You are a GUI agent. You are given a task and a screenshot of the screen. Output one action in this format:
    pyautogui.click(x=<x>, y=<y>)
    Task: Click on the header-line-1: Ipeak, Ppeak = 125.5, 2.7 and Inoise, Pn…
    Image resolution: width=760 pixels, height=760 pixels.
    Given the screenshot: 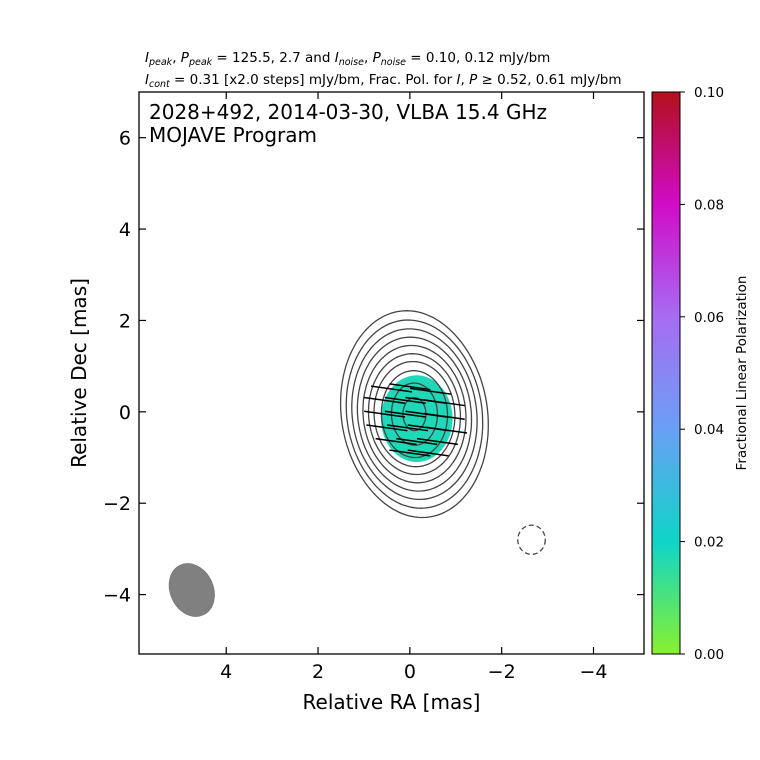 What is the action you would take?
    pyautogui.click(x=347, y=59)
    